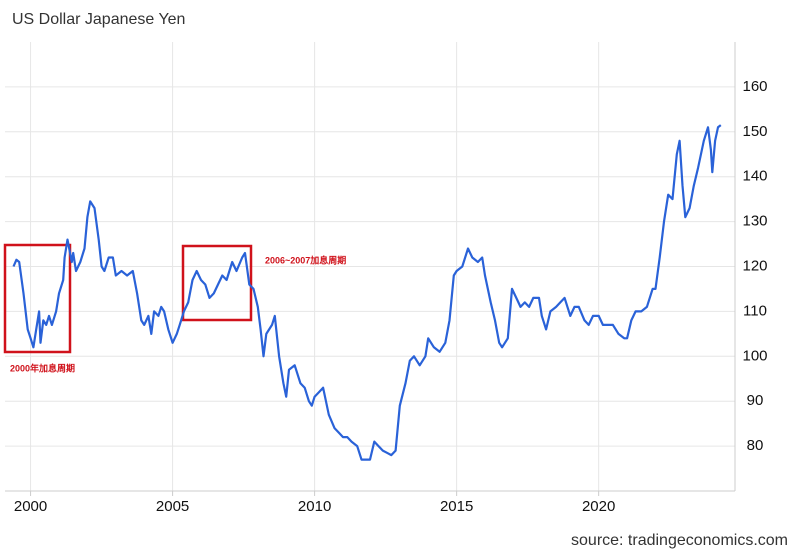  I want to click on annotation: 2006~2007加息周期, so click(305, 259).